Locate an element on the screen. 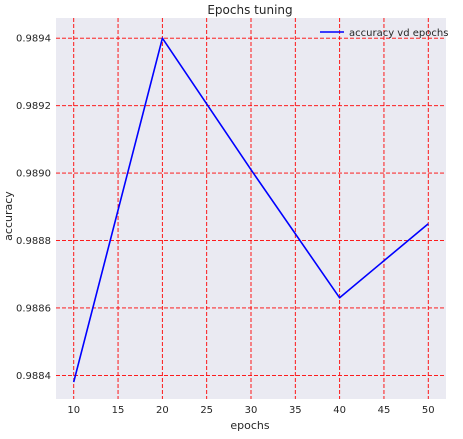  x-tick-label: 25 is located at coordinates (206, 410).